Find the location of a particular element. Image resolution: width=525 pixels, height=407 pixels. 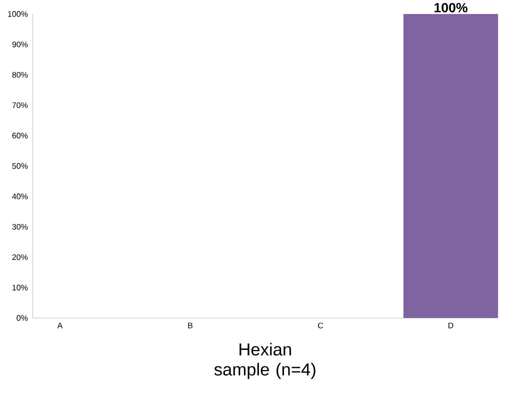

y-tick-label: 50% is located at coordinates (20, 166).